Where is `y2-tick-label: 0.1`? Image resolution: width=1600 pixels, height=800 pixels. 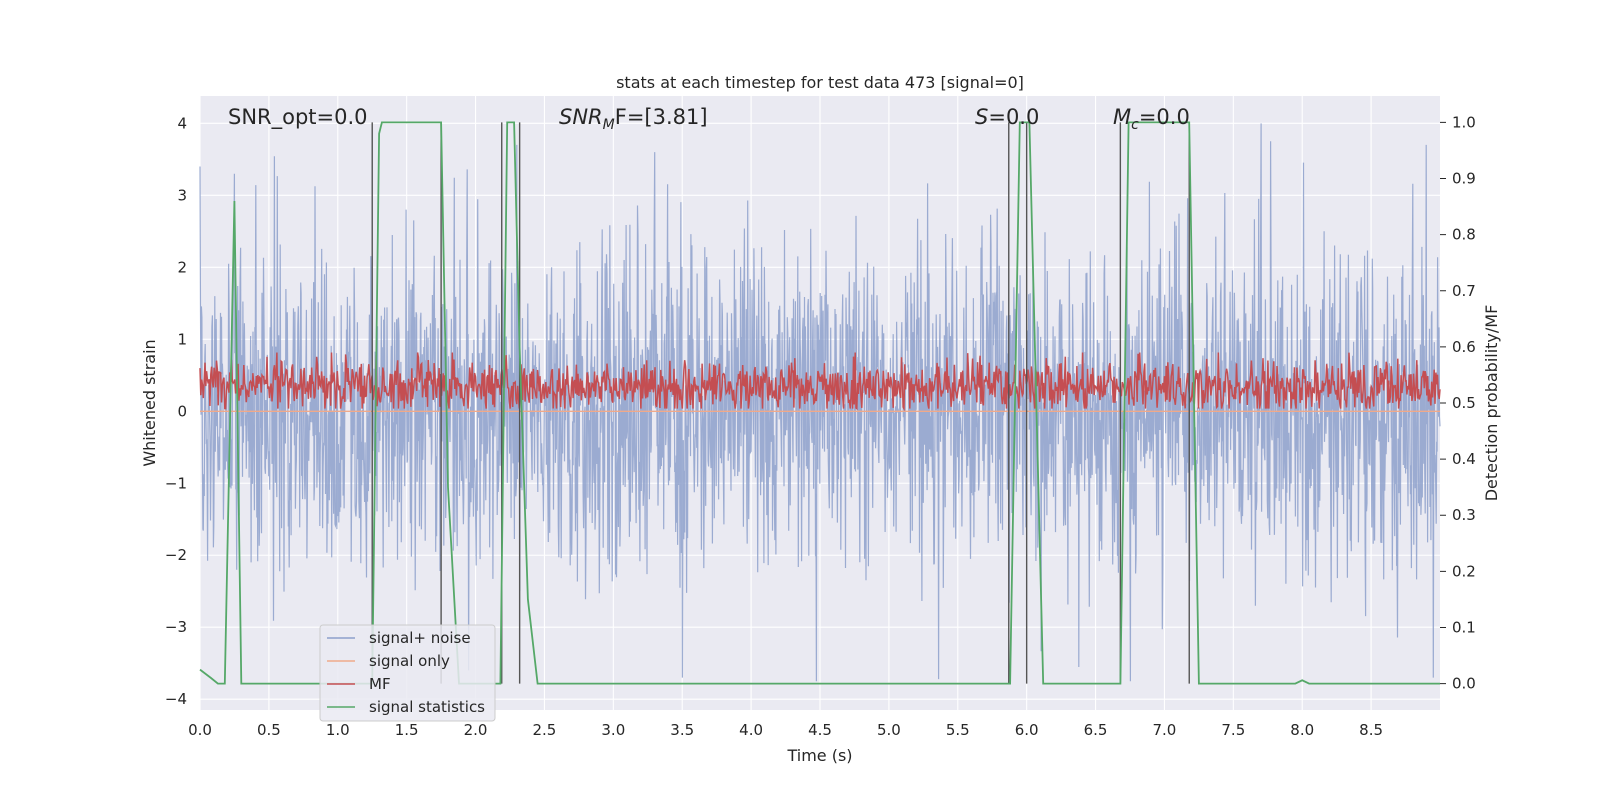
y2-tick-label: 0.1 is located at coordinates (1464, 627).